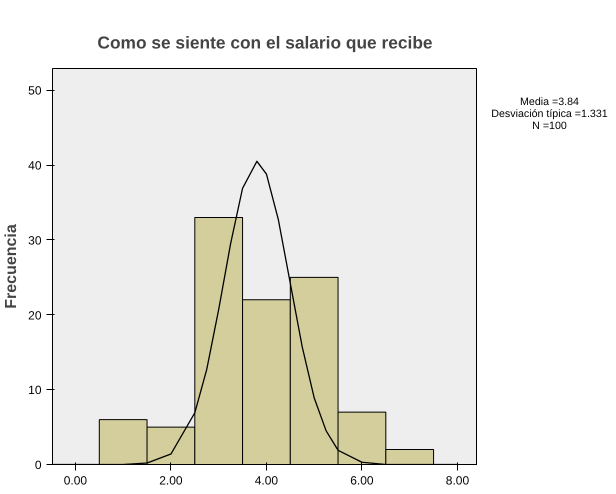 Image resolution: width=616 pixels, height=494 pixels. What do you see at coordinates (38, 465) in the screenshot?
I see `y-tick-label: 0` at bounding box center [38, 465].